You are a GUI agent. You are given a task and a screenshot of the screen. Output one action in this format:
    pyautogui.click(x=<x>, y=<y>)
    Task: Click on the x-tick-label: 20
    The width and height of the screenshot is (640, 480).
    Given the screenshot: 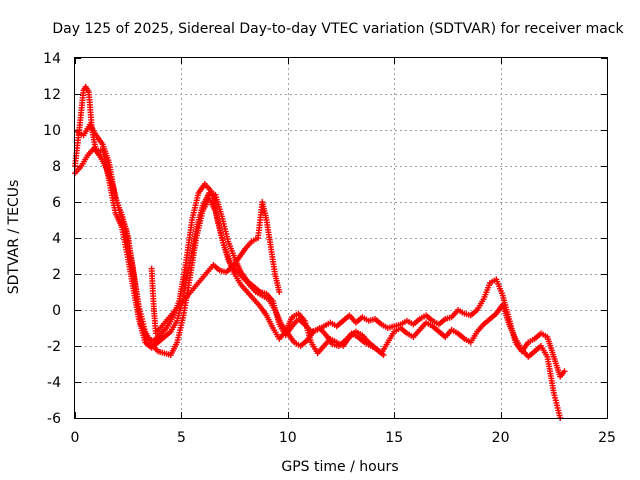 What is the action you would take?
    pyautogui.click(x=501, y=438)
    